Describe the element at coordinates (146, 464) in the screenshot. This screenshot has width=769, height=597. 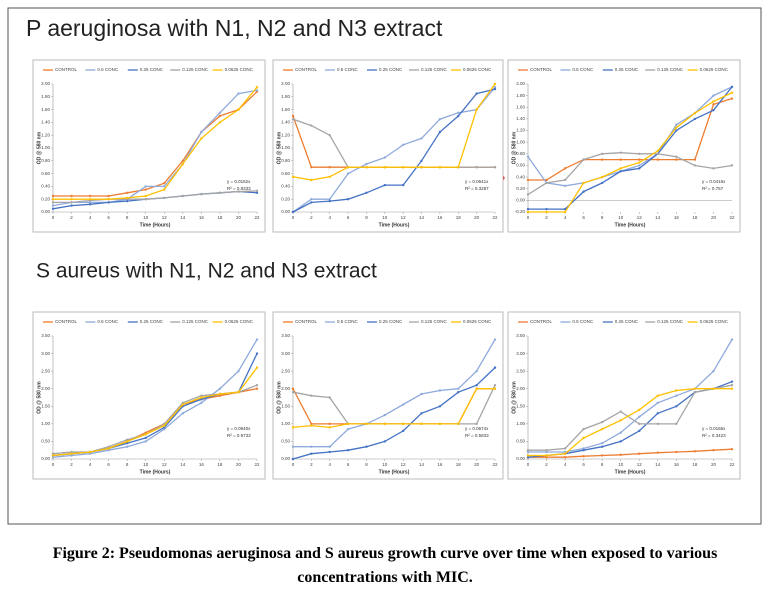
I see `x-tick-label: 10` at that location.